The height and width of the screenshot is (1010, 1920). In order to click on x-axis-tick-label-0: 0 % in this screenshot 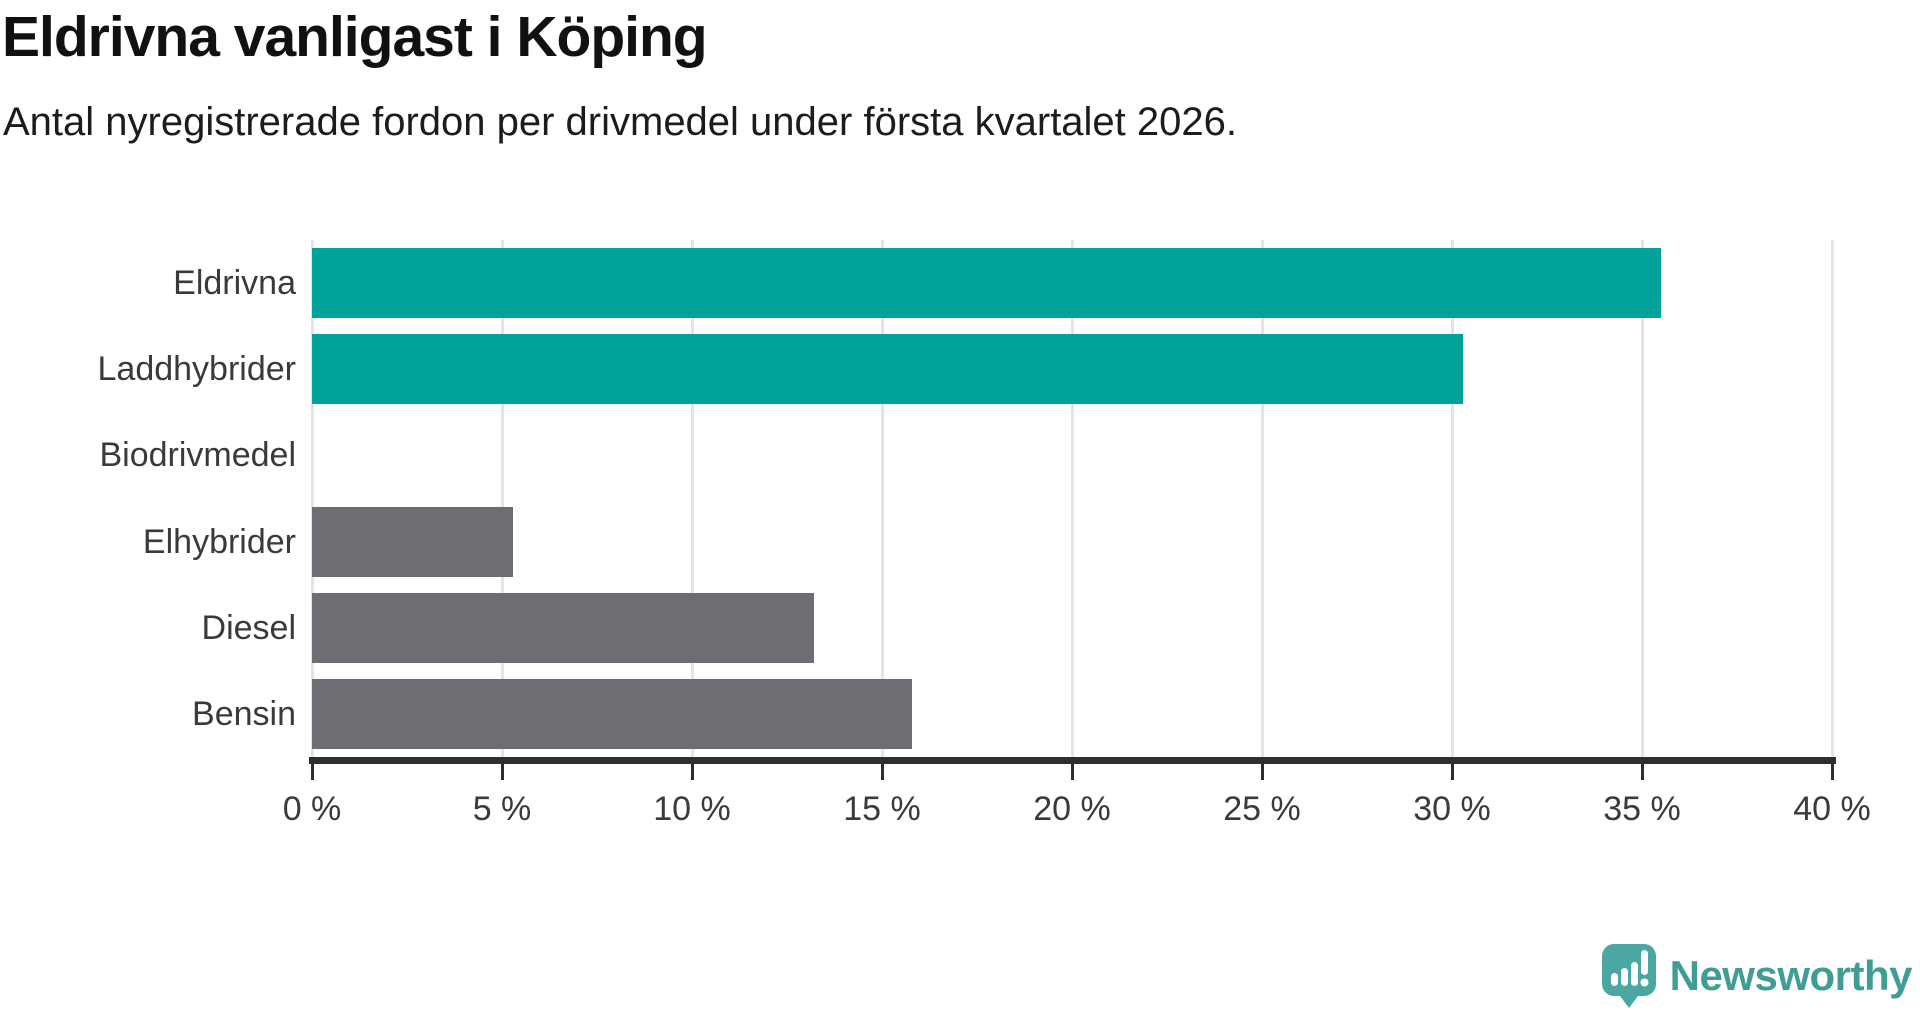, I will do `click(312, 809)`.